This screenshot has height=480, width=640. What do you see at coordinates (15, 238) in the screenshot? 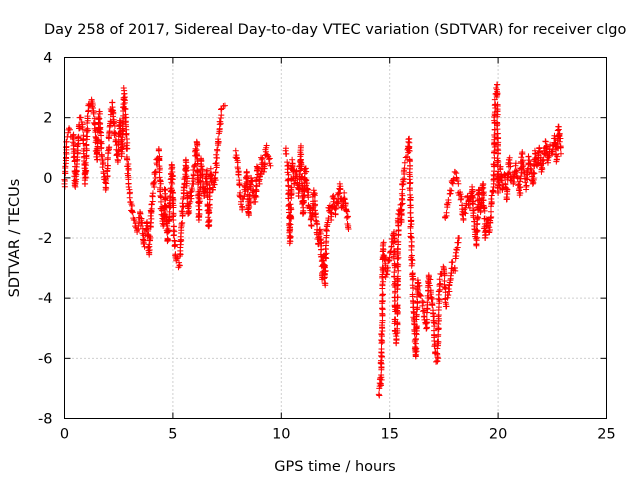
I see `y-axis-label: SDTVAR / TECUs` at bounding box center [15, 238].